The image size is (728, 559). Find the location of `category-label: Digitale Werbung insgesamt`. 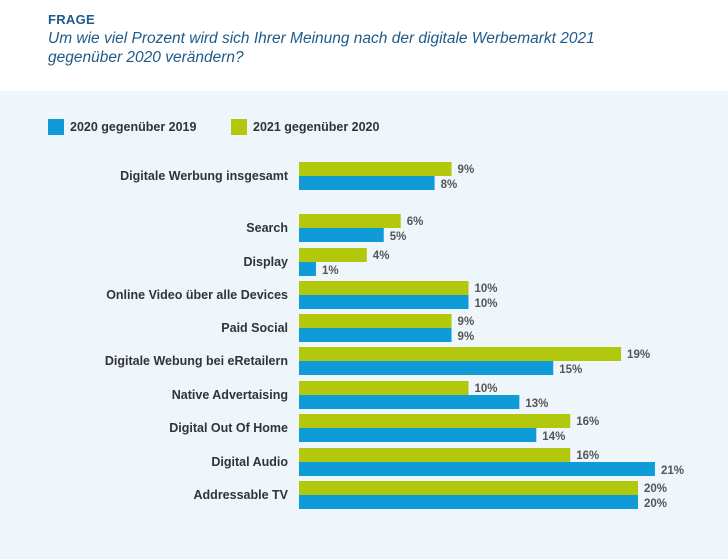

category-label: Digitale Werbung insgesamt is located at coordinates (204, 176).